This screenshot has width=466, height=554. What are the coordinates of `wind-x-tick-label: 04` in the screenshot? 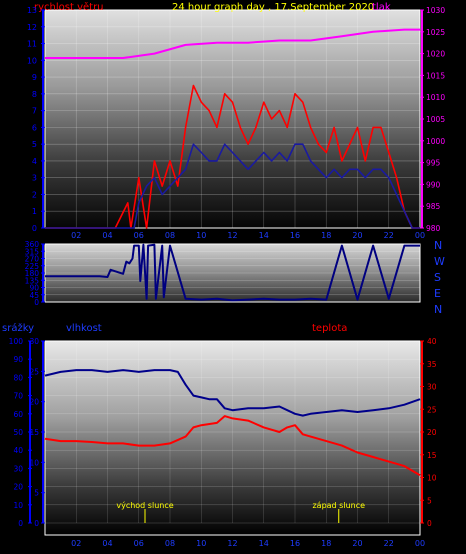 It's located at (107, 235).